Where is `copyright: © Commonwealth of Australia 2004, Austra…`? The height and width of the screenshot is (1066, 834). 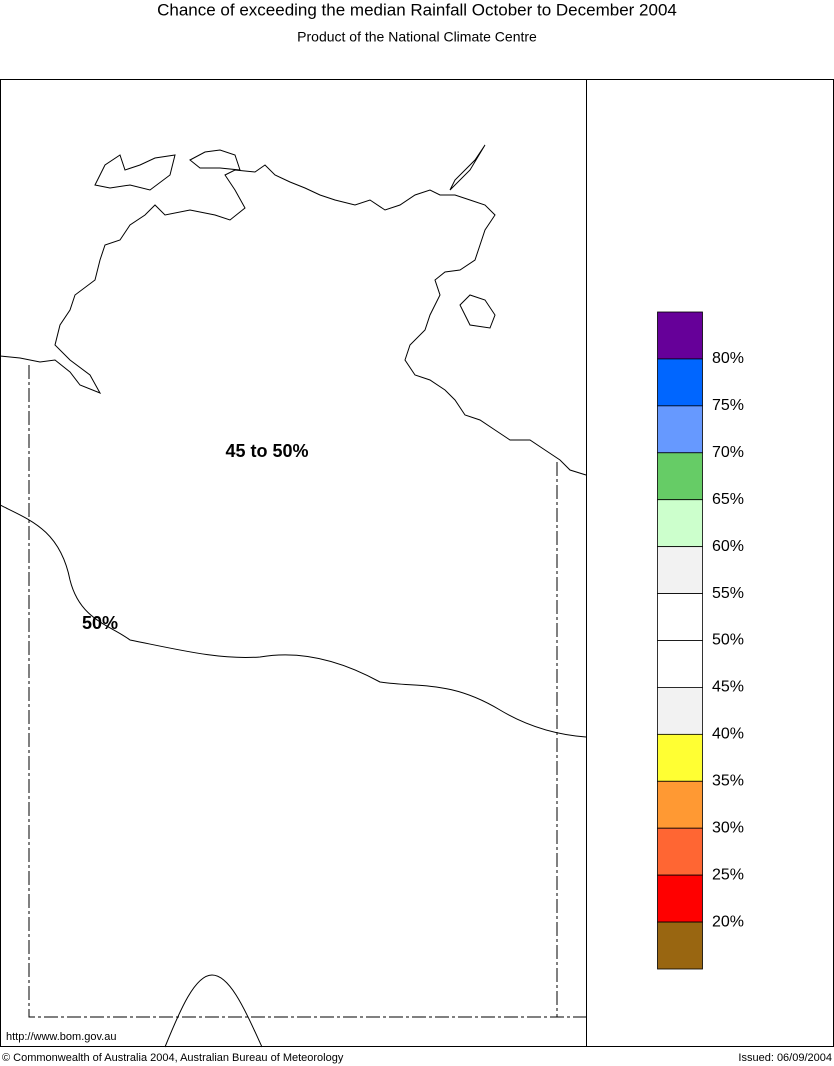
copyright: © Commonwealth of Australia 2004, Austra… is located at coordinates (173, 1058).